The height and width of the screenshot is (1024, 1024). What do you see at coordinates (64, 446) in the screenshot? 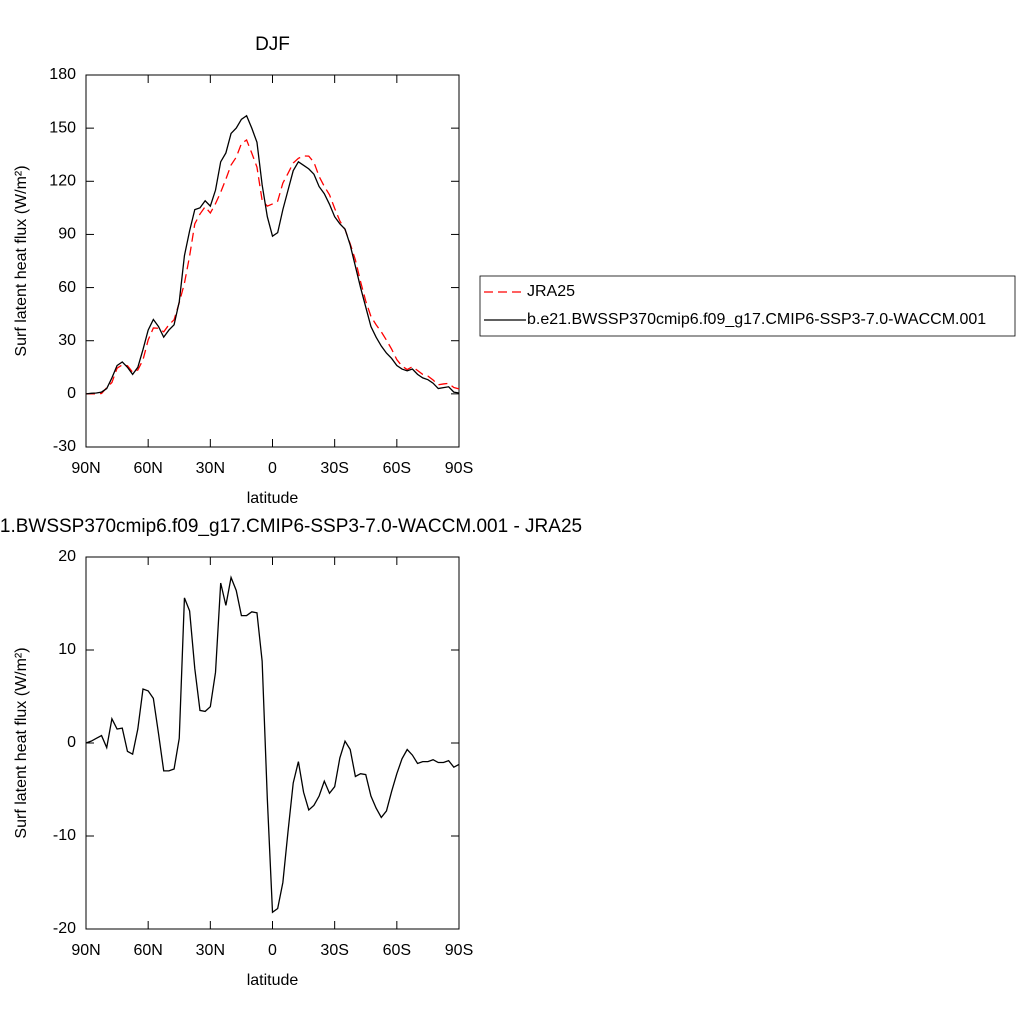
I see `y-tick-label: -30` at bounding box center [64, 446].